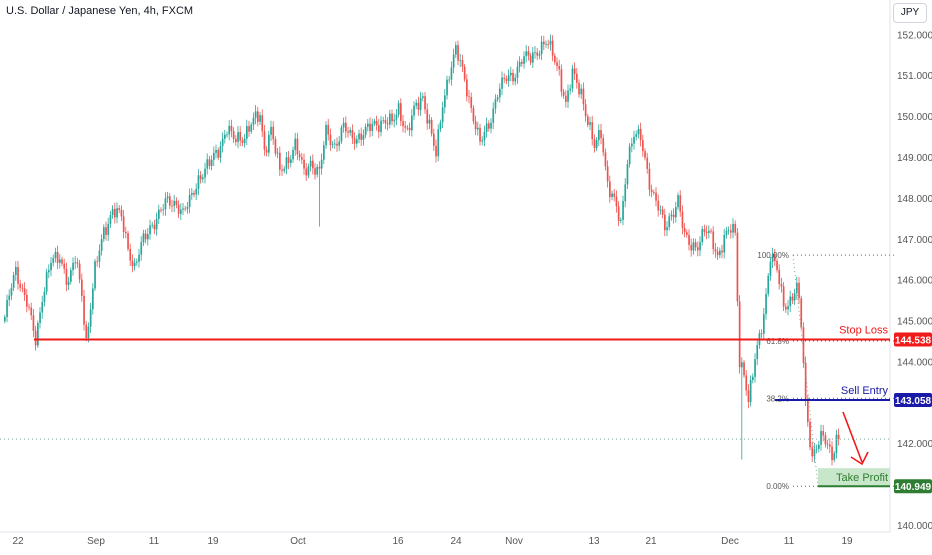  Describe the element at coordinates (910, 13) in the screenshot. I see `currency-button: JPY` at that location.